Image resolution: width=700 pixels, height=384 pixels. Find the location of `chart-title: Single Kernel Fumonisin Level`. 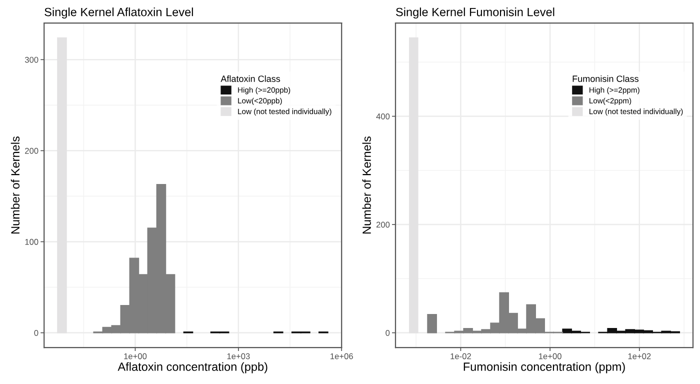

chart-title: Single Kernel Fumonisin Level is located at coordinates (475, 13).